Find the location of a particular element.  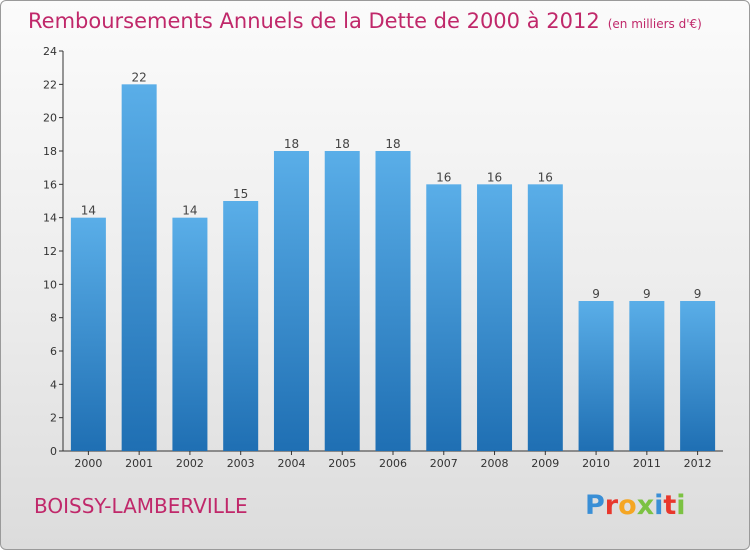

chart-unit-note: (en milliers d'€) is located at coordinates (654, 24).